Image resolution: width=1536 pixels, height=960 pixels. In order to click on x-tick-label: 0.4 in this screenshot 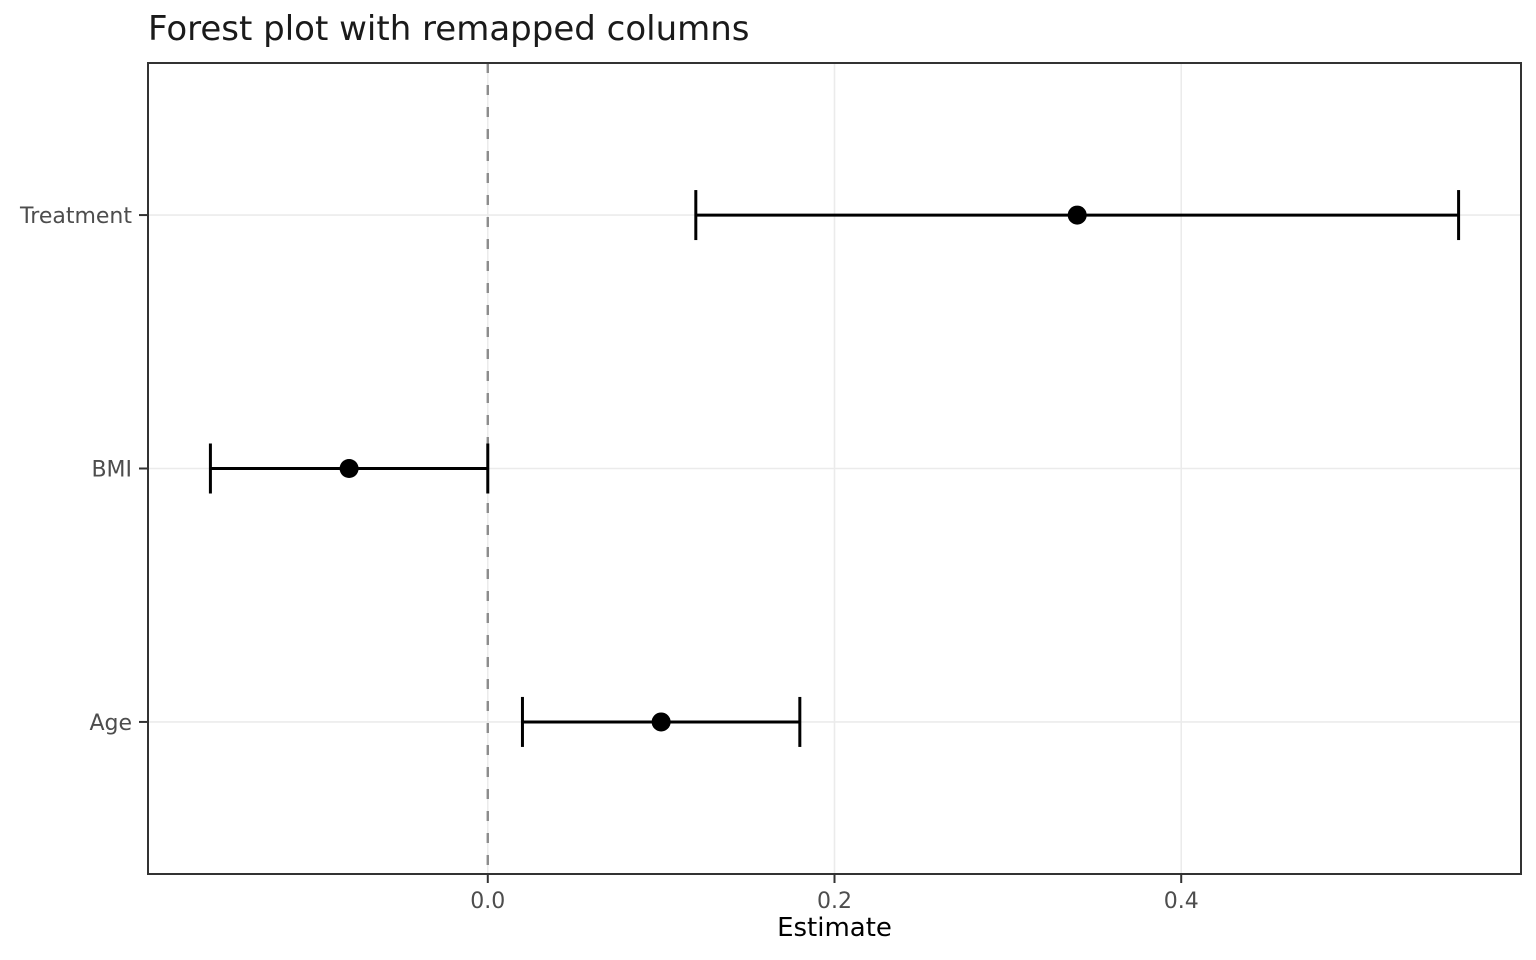, I will do `click(1181, 901)`.